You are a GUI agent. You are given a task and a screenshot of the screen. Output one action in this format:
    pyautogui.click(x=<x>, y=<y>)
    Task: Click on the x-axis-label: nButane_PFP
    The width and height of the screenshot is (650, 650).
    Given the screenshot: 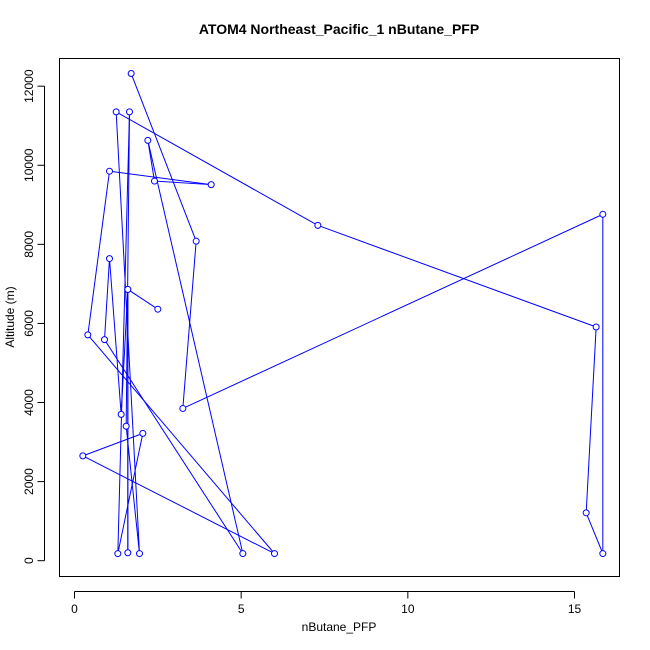 What is the action you would take?
    pyautogui.click(x=339, y=627)
    